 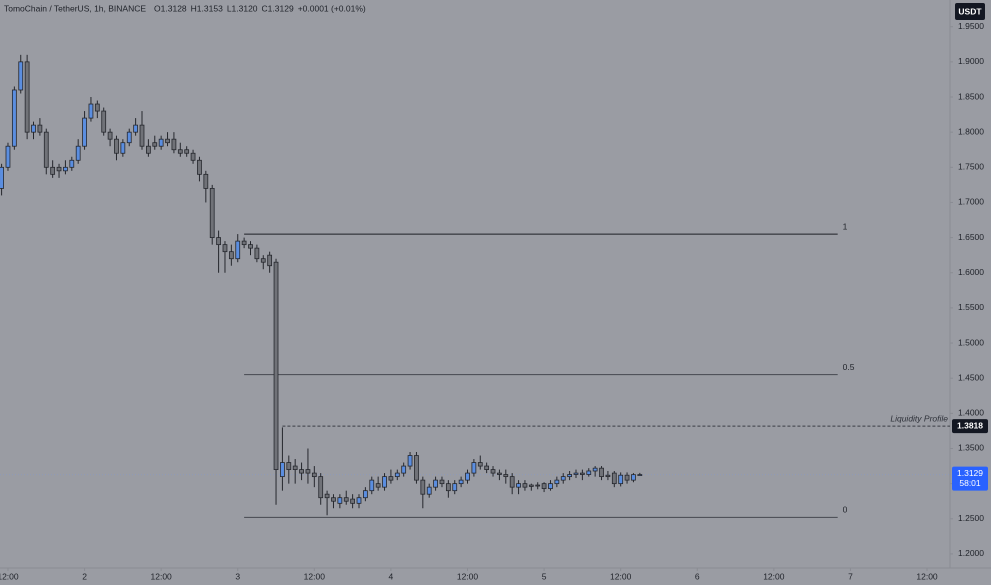 What do you see at coordinates (237, 576) in the screenshot?
I see `x-tick-label: 3` at bounding box center [237, 576].